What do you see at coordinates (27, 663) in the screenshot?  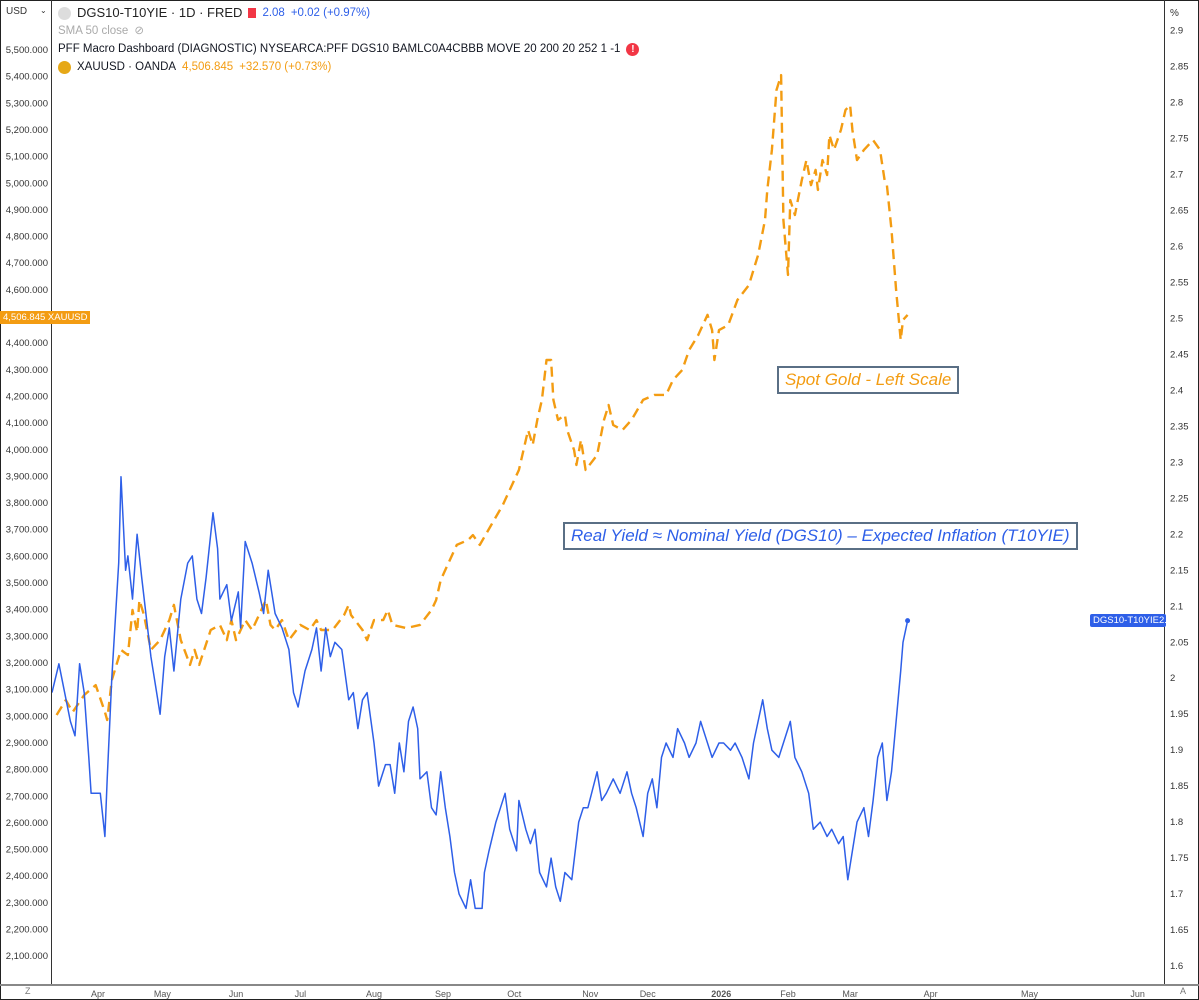 I see `left-axis-tick-label: 3,200.000` at bounding box center [27, 663].